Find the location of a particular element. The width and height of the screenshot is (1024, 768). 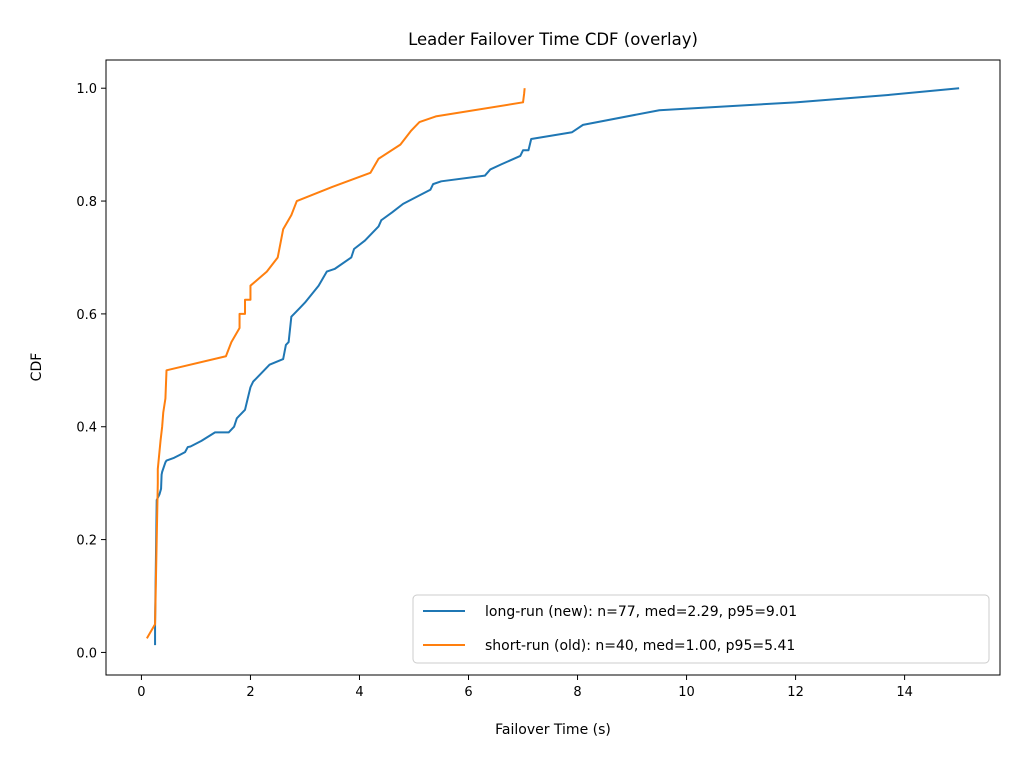

x-tick-label: 10 is located at coordinates (686, 692).